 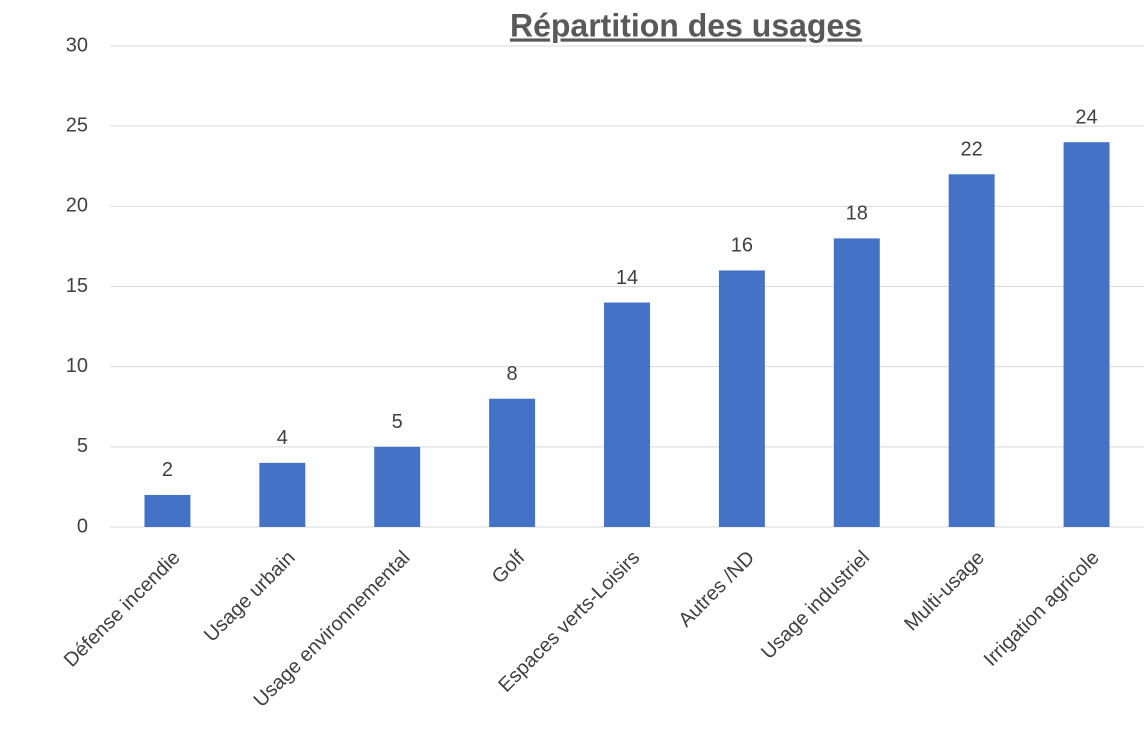 I want to click on data-label: 16, so click(x=742, y=246).